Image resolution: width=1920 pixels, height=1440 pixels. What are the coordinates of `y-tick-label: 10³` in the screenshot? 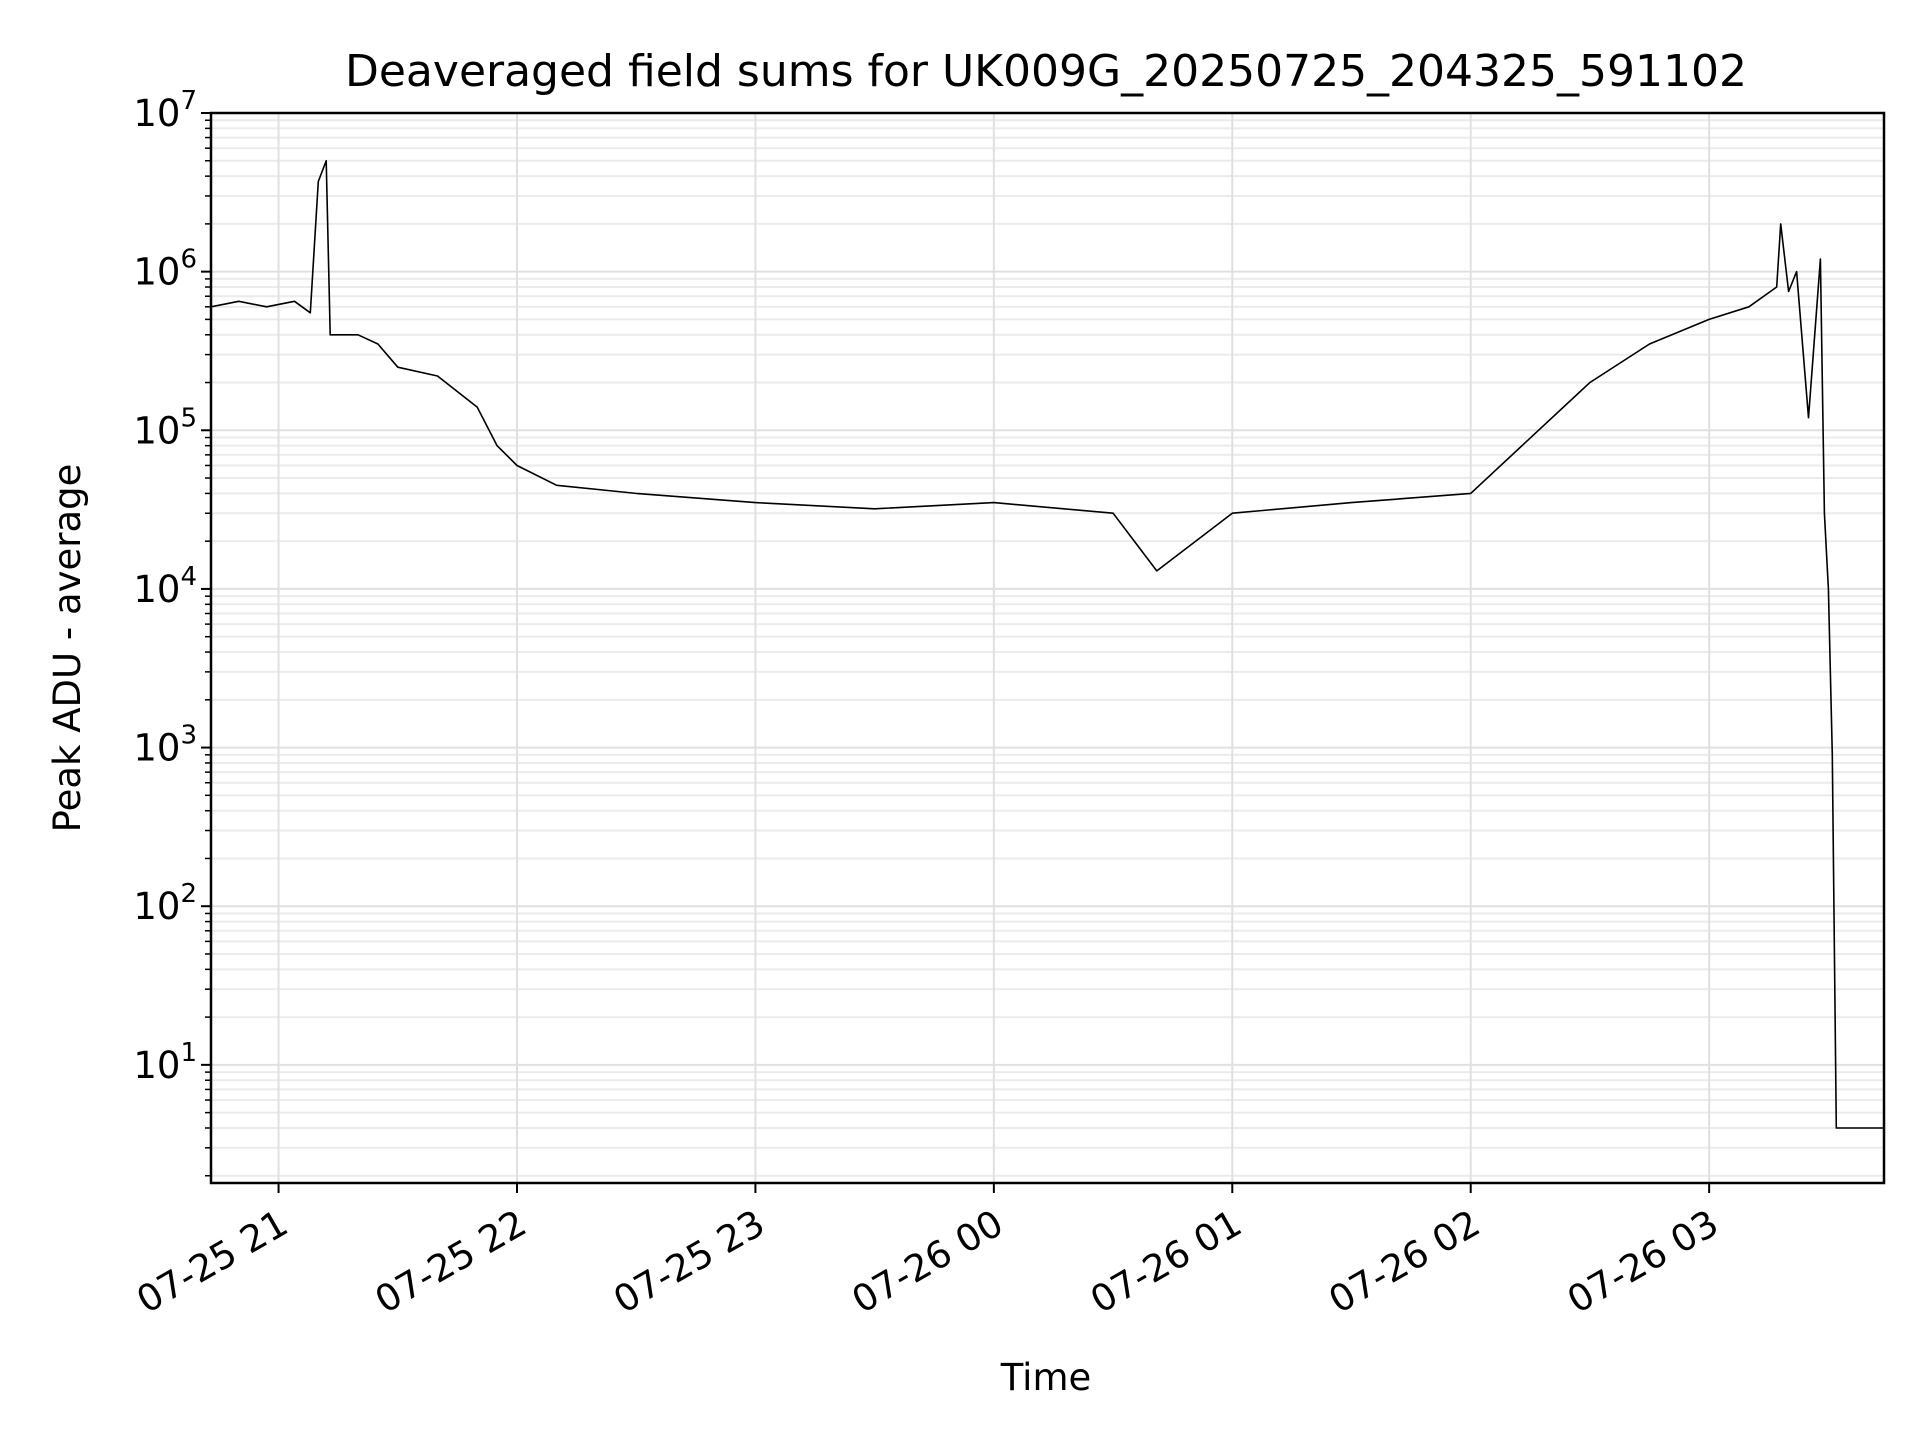 It's located at (165, 745).